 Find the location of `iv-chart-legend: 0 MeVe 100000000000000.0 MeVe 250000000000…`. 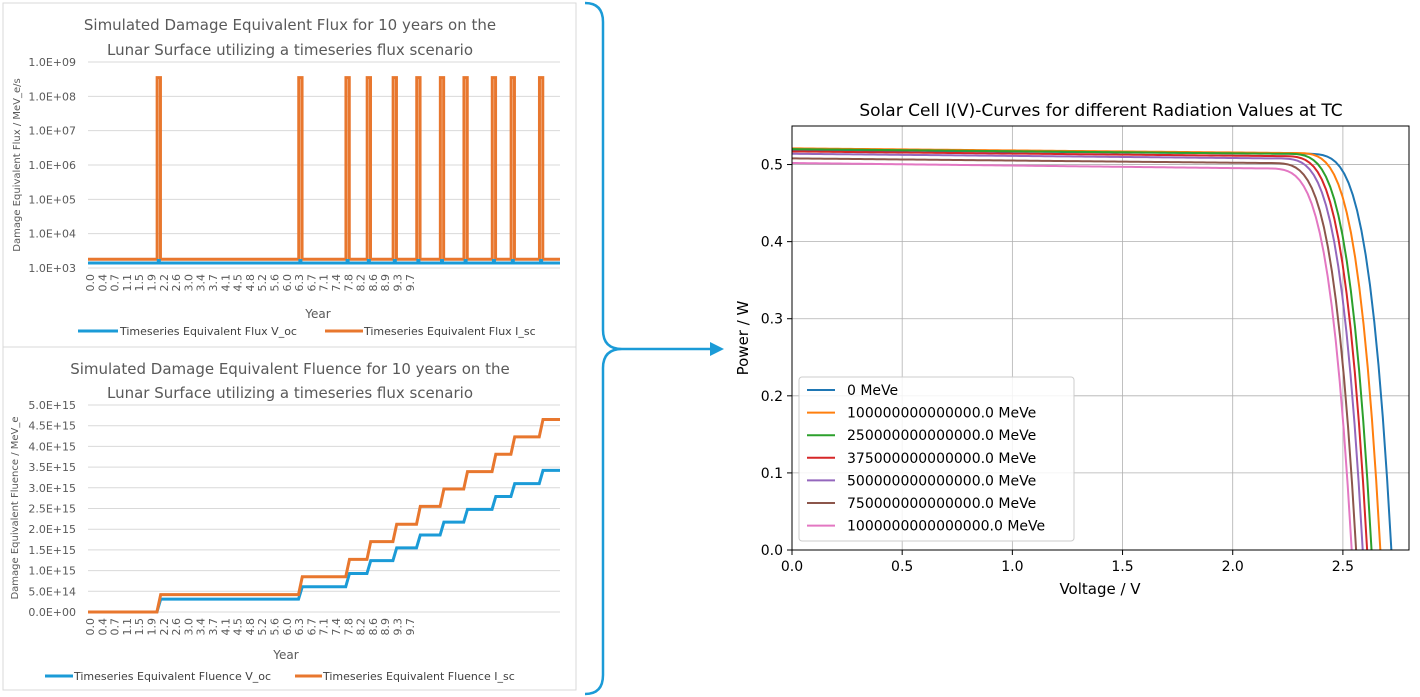

iv-chart-legend: 0 MeVe 100000000000000.0 MeVe 250000000000… is located at coordinates (936, 459).